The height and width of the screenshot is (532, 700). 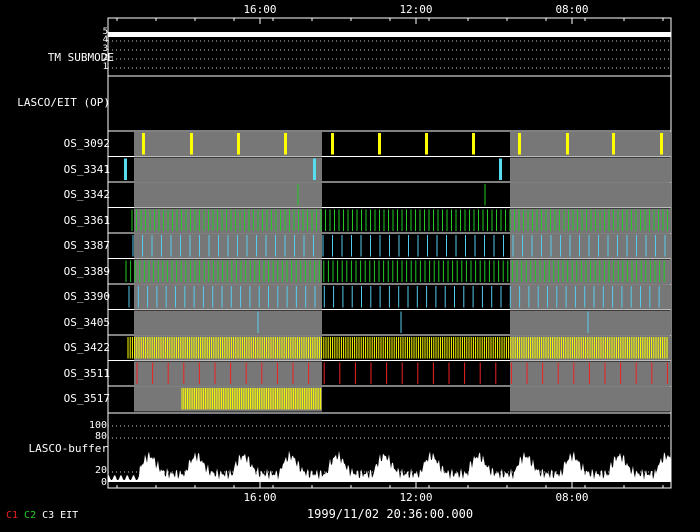 I want to click on row-label-6: OS_3390, so click(x=86, y=296).